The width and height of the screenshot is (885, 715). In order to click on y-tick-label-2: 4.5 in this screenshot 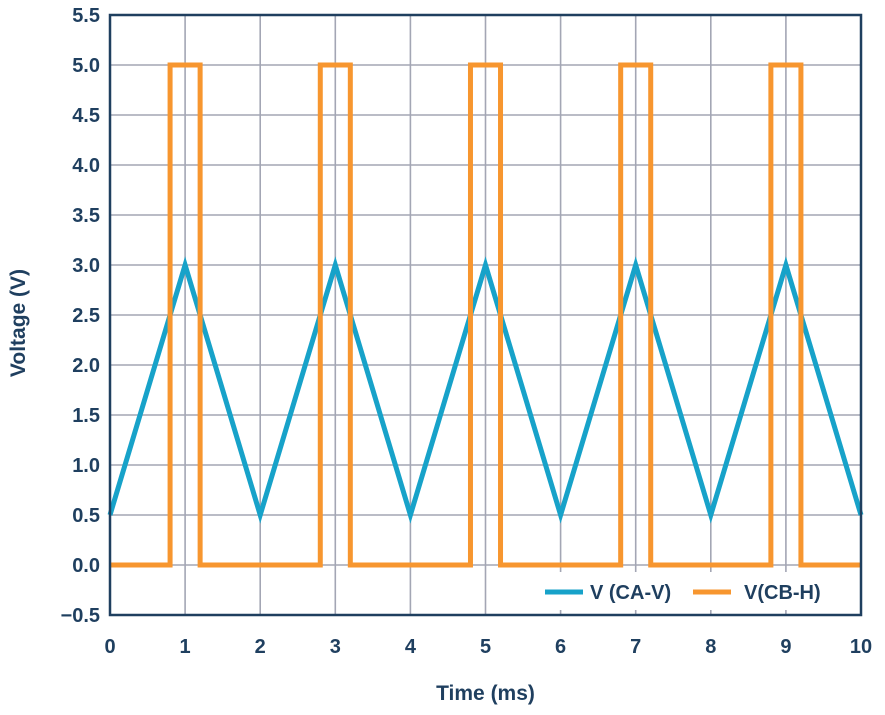, I will do `click(86, 116)`.